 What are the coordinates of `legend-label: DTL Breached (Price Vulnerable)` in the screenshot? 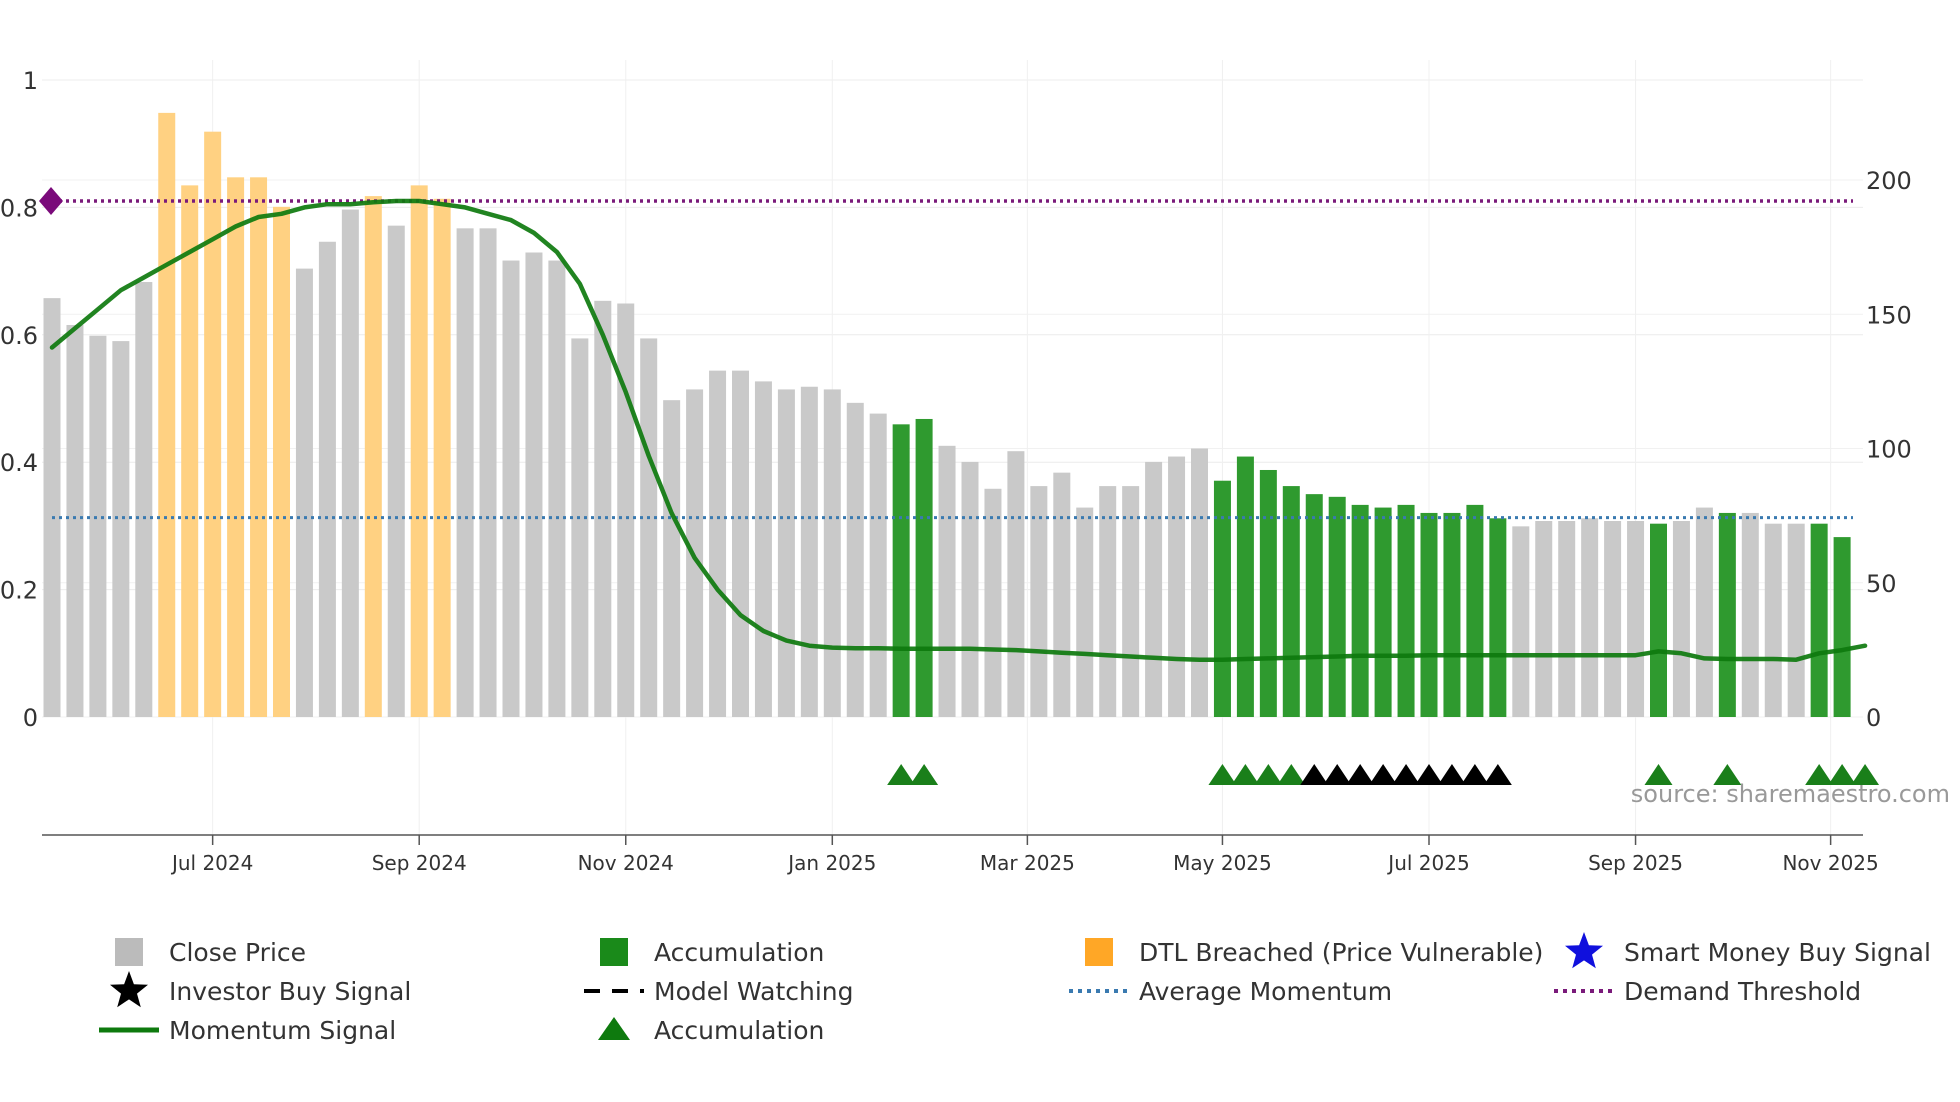 It's located at (1341, 952).